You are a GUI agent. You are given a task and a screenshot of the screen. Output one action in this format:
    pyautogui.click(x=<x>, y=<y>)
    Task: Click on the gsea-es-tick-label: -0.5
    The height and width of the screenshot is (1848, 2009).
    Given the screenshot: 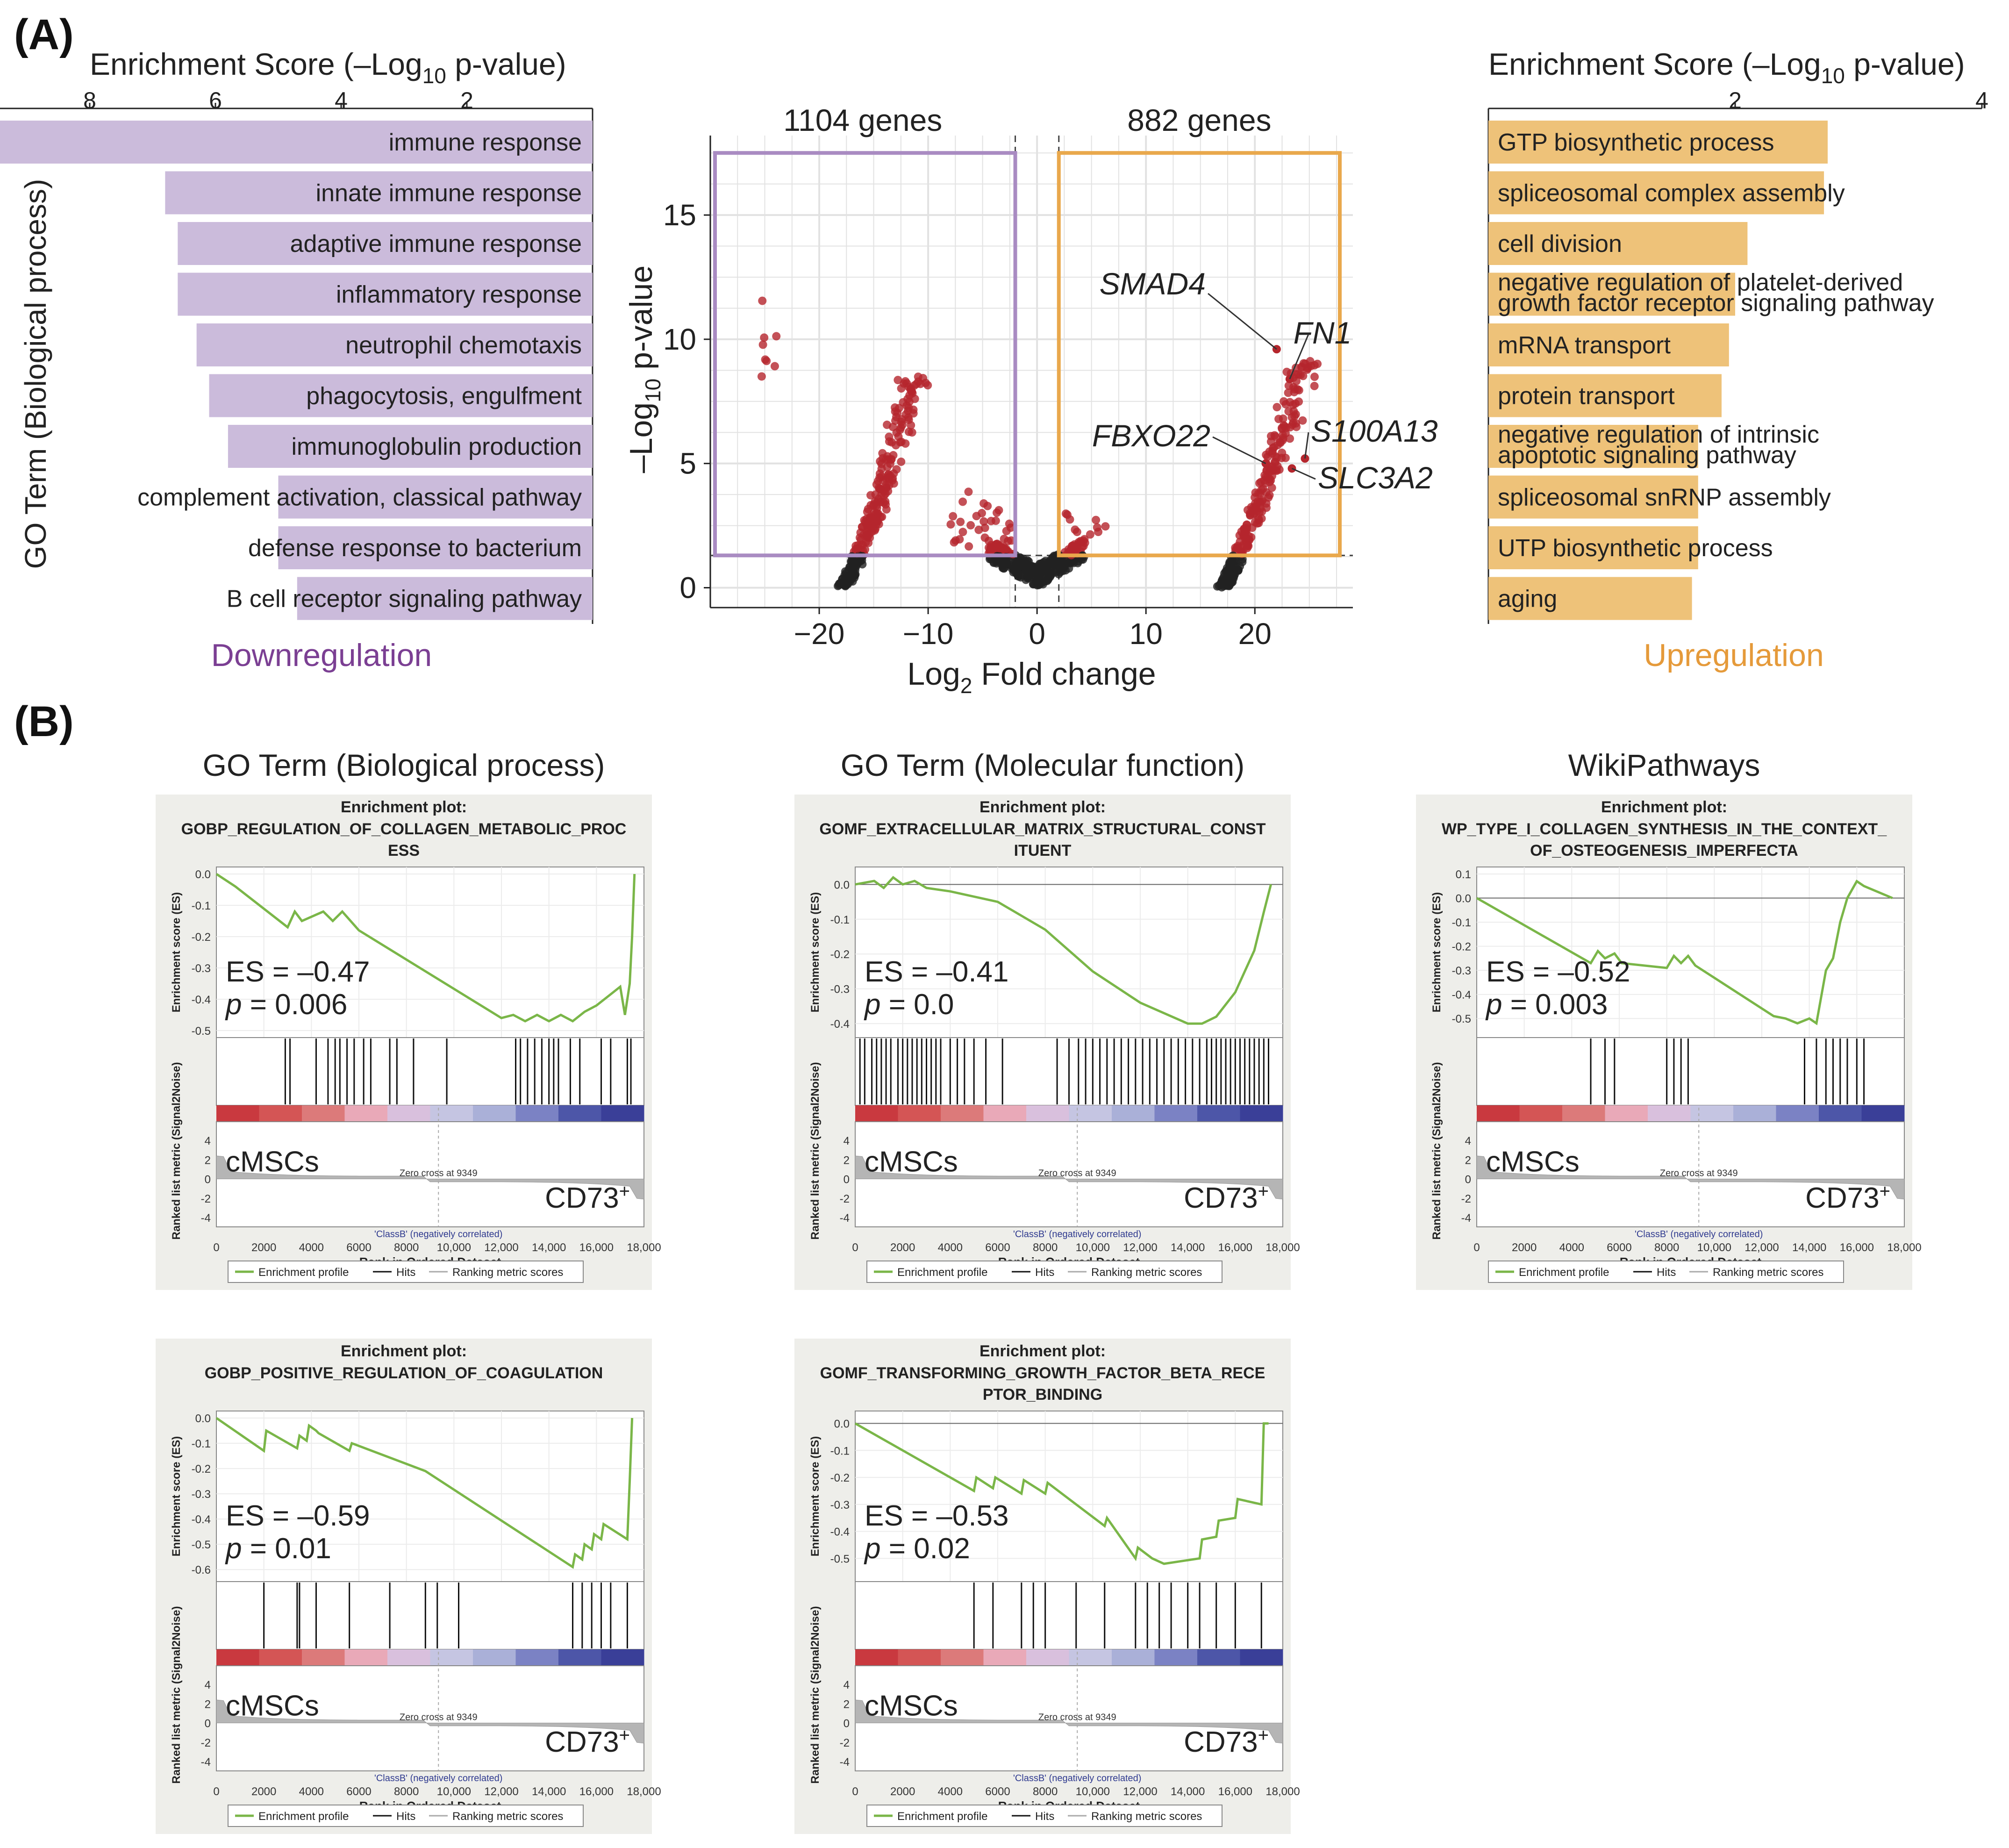 What is the action you would take?
    pyautogui.click(x=1462, y=1019)
    